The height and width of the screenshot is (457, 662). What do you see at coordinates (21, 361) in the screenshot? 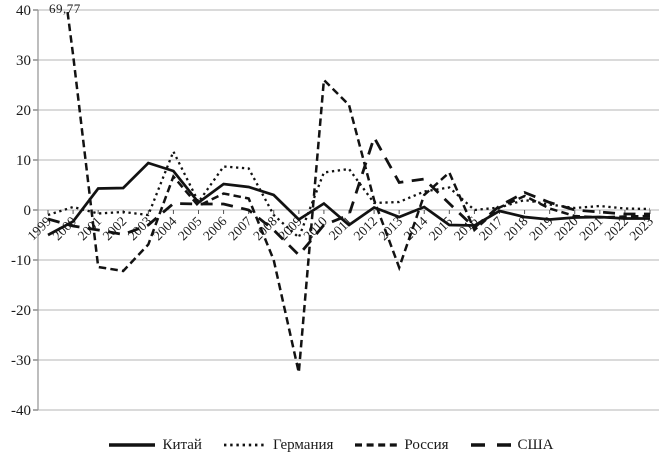
I see `y-axis-label--30: -30` at bounding box center [21, 361].